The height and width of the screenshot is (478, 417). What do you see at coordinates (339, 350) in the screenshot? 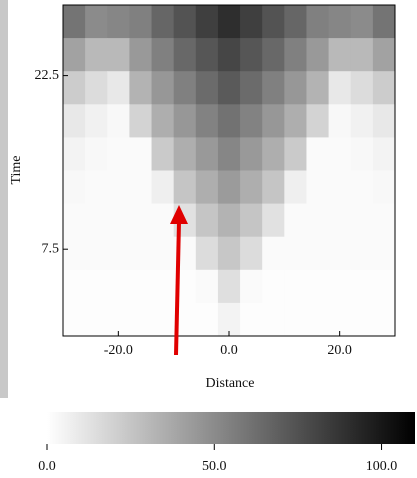
I see `x-tick-label: 20.0` at bounding box center [339, 350].